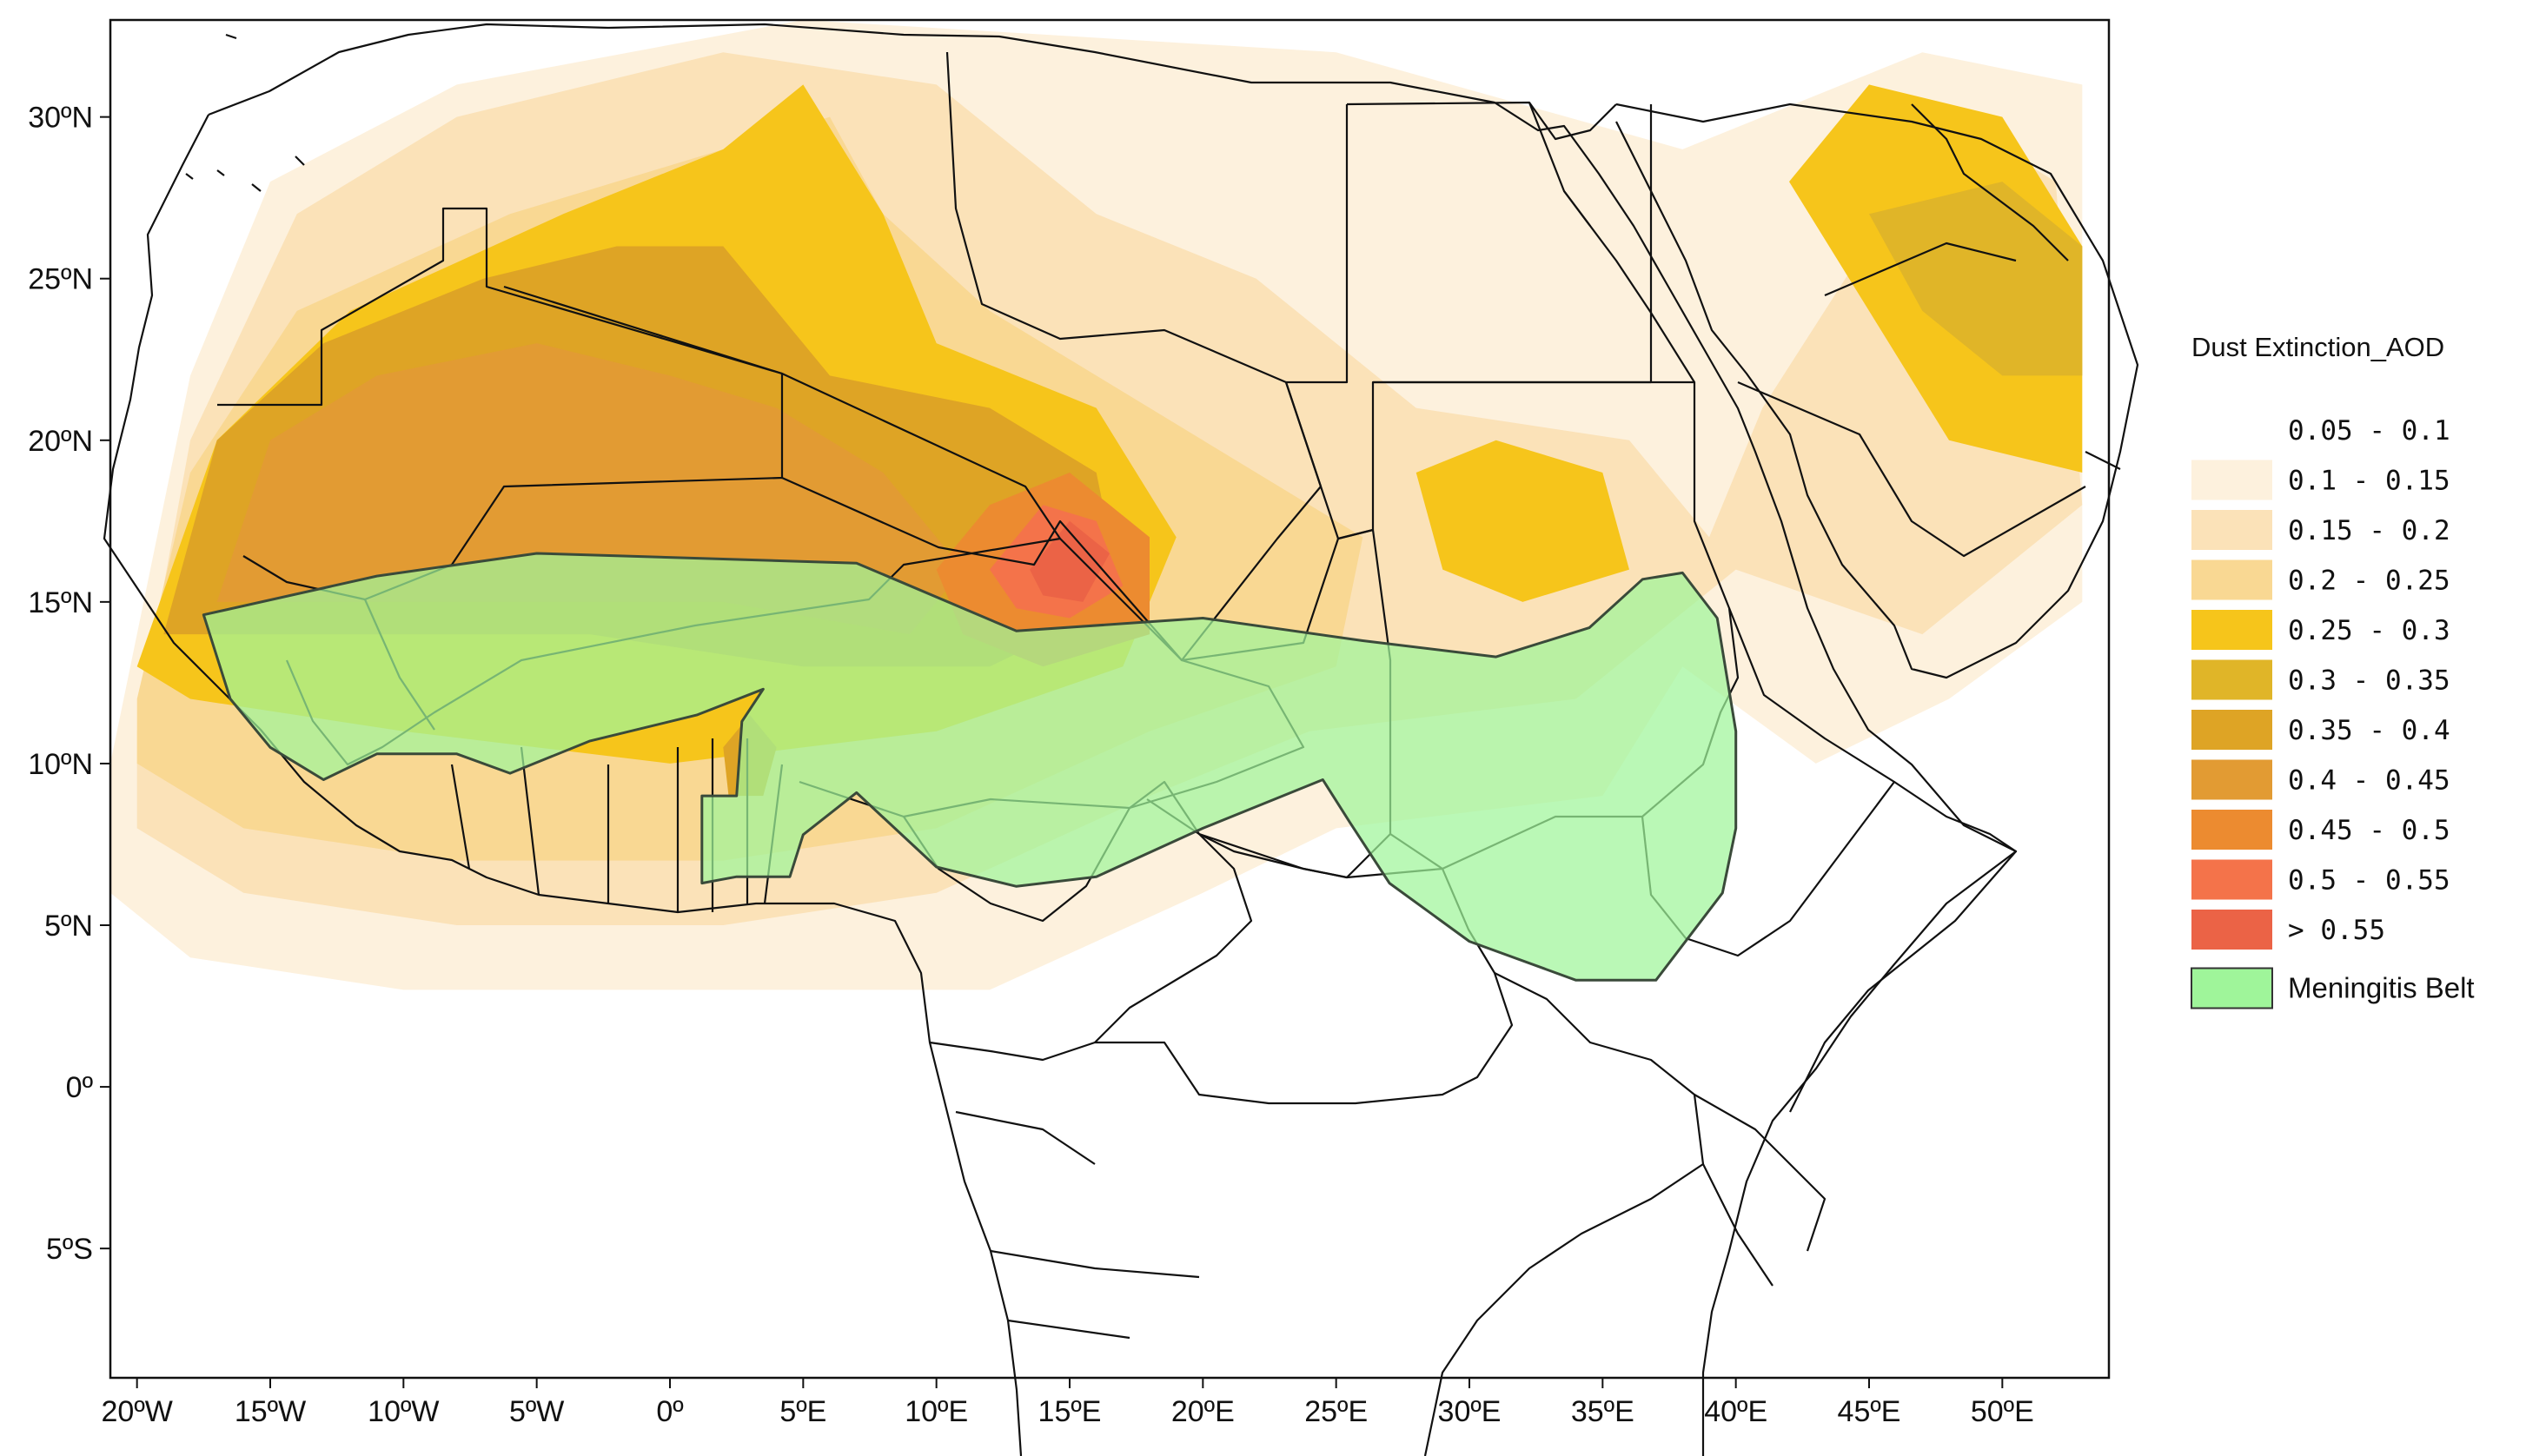  I want to click on legend-class-label: 0.5 - 0.55, so click(2369, 881).